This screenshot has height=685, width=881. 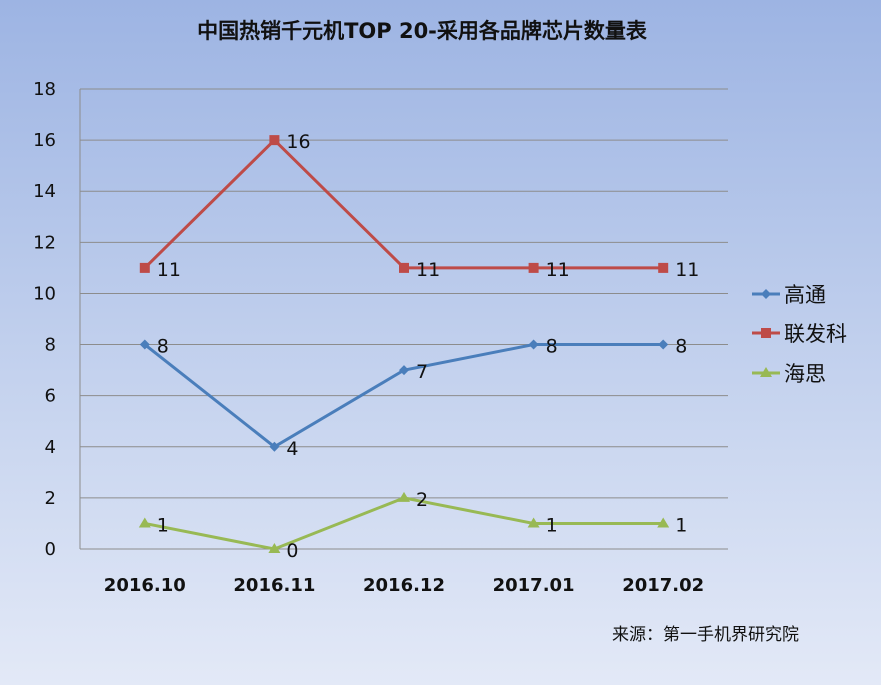 What do you see at coordinates (805, 374) in the screenshot?
I see `legend-label: 海思` at bounding box center [805, 374].